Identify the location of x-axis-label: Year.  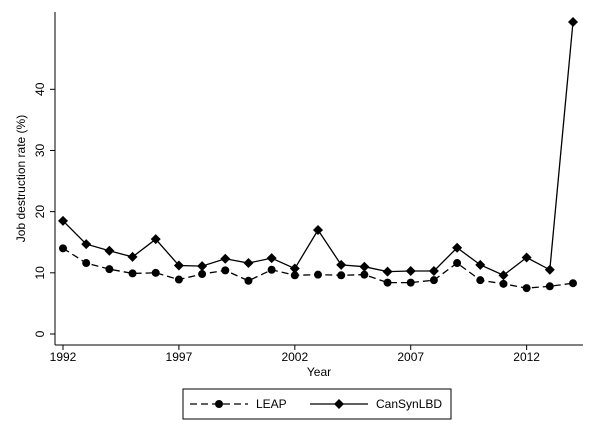
(319, 372).